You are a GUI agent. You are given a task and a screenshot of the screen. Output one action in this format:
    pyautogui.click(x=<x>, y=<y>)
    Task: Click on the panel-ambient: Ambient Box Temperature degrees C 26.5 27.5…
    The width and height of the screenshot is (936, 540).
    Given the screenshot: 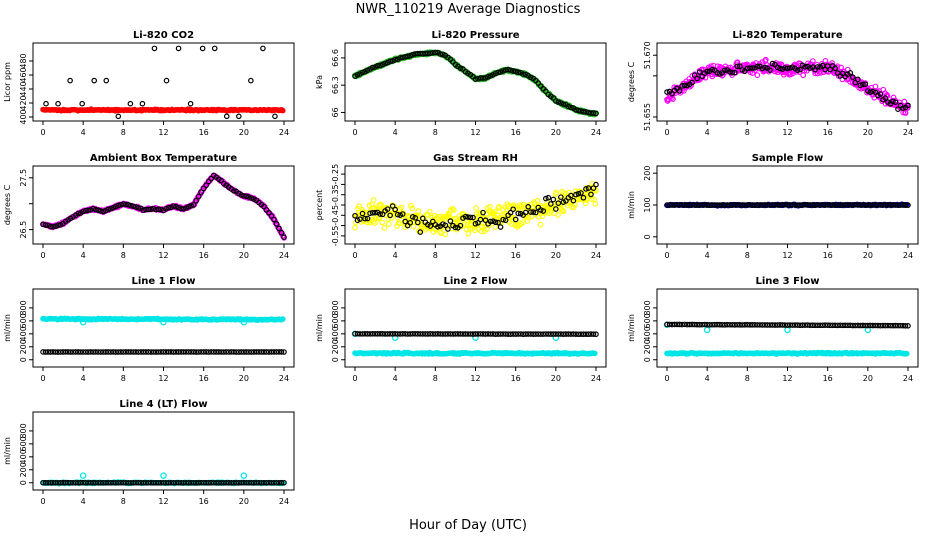 What is the action you would take?
    pyautogui.click(x=149, y=206)
    